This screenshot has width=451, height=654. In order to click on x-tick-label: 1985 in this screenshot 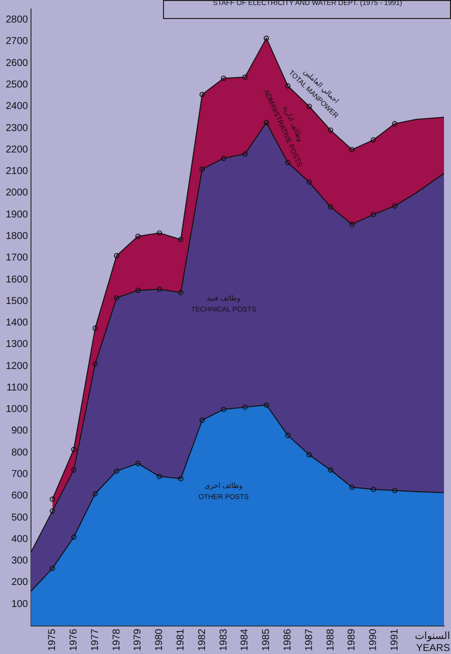, I will do `click(266, 640)`.